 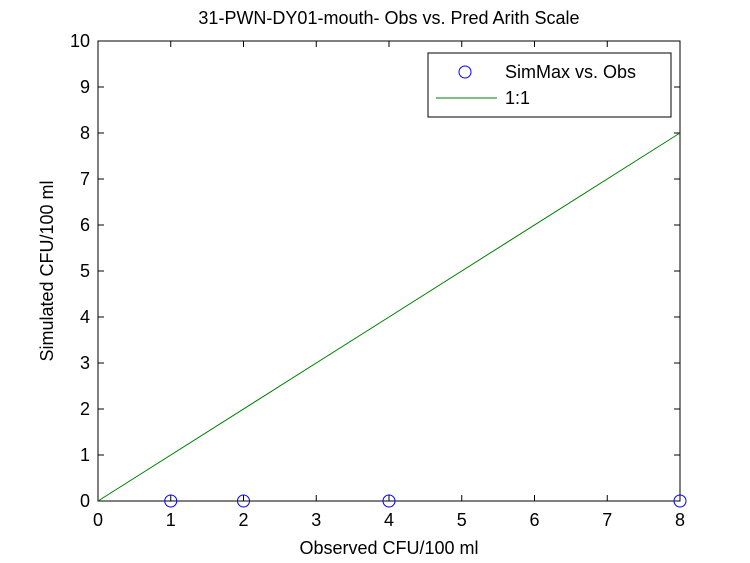 I want to click on x-tick-label: 3, so click(x=316, y=520).